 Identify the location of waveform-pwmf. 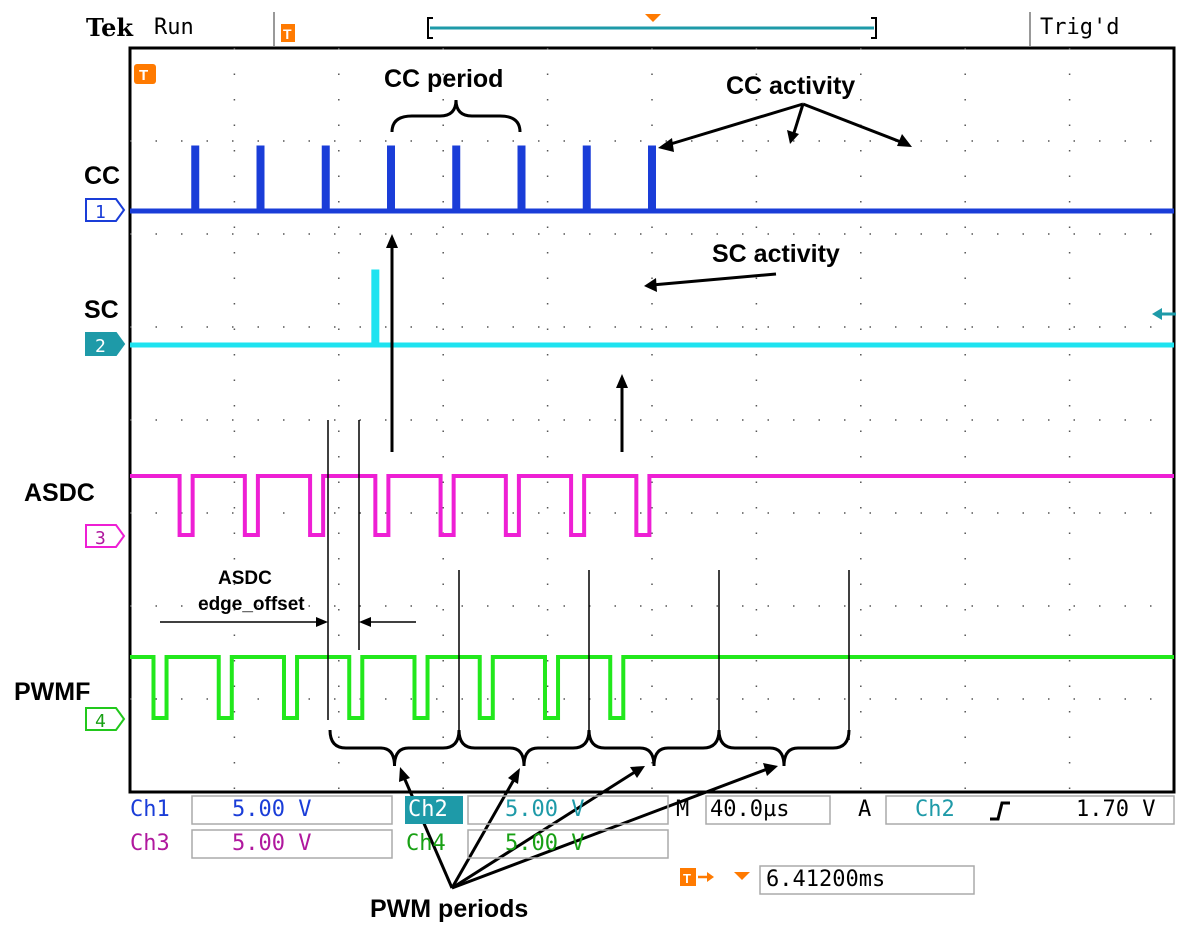
(652, 687).